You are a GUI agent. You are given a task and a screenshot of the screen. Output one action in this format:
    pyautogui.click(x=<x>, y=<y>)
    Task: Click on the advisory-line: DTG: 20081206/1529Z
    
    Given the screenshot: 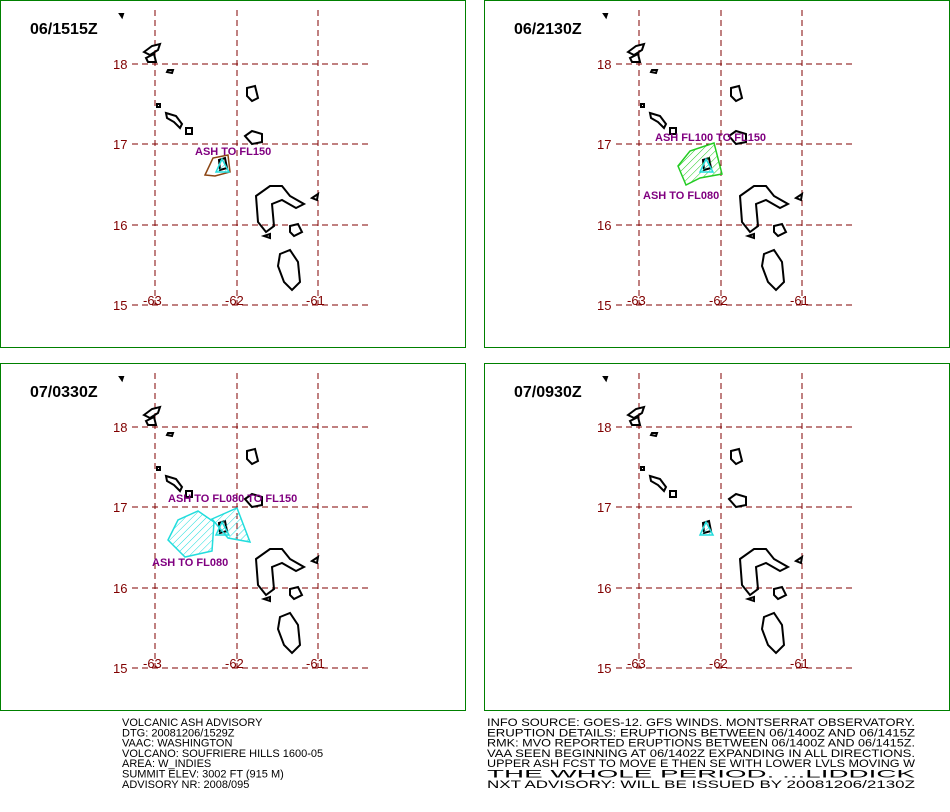 What is the action you would take?
    pyautogui.click(x=178, y=733)
    